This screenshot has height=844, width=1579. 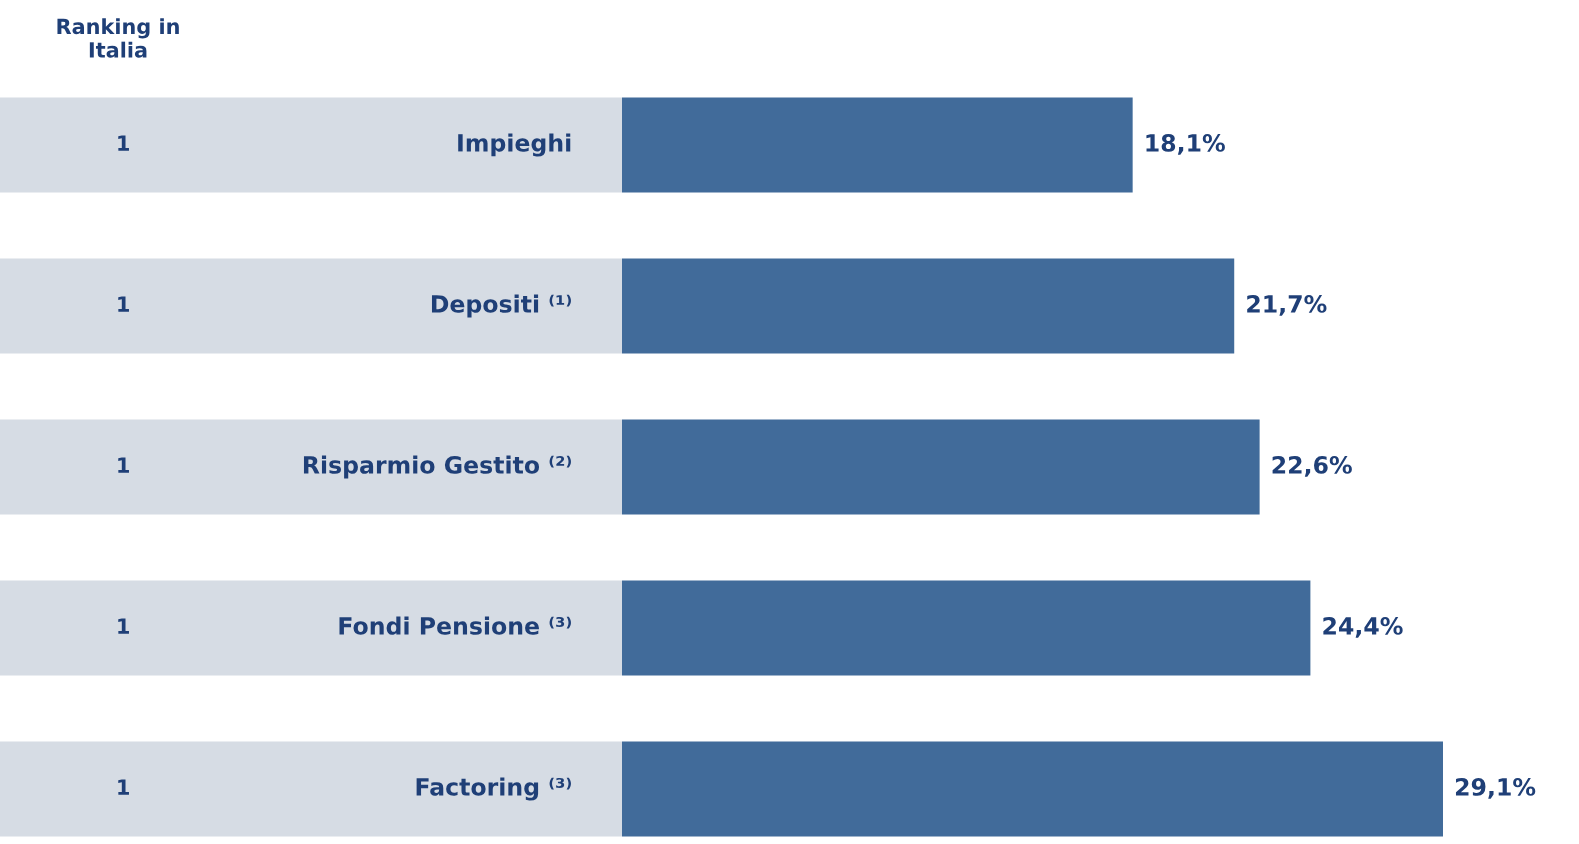 I want to click on y-tick-label: Factoring ⁽³⁾, so click(x=493, y=789).